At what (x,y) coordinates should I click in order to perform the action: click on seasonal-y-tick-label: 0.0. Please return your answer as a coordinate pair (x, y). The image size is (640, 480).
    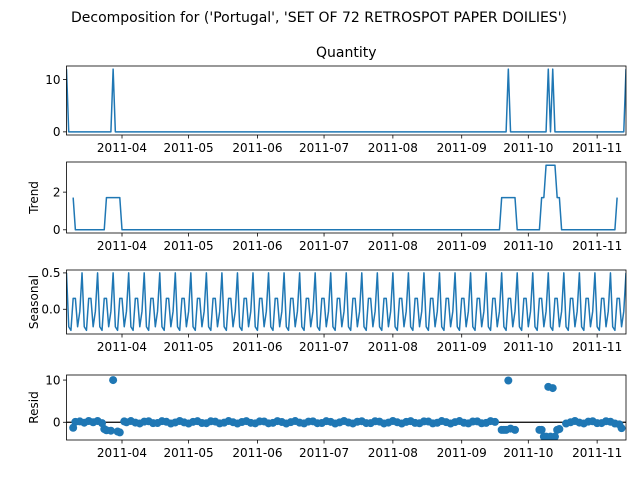
    Looking at the image, I should click on (50, 310).